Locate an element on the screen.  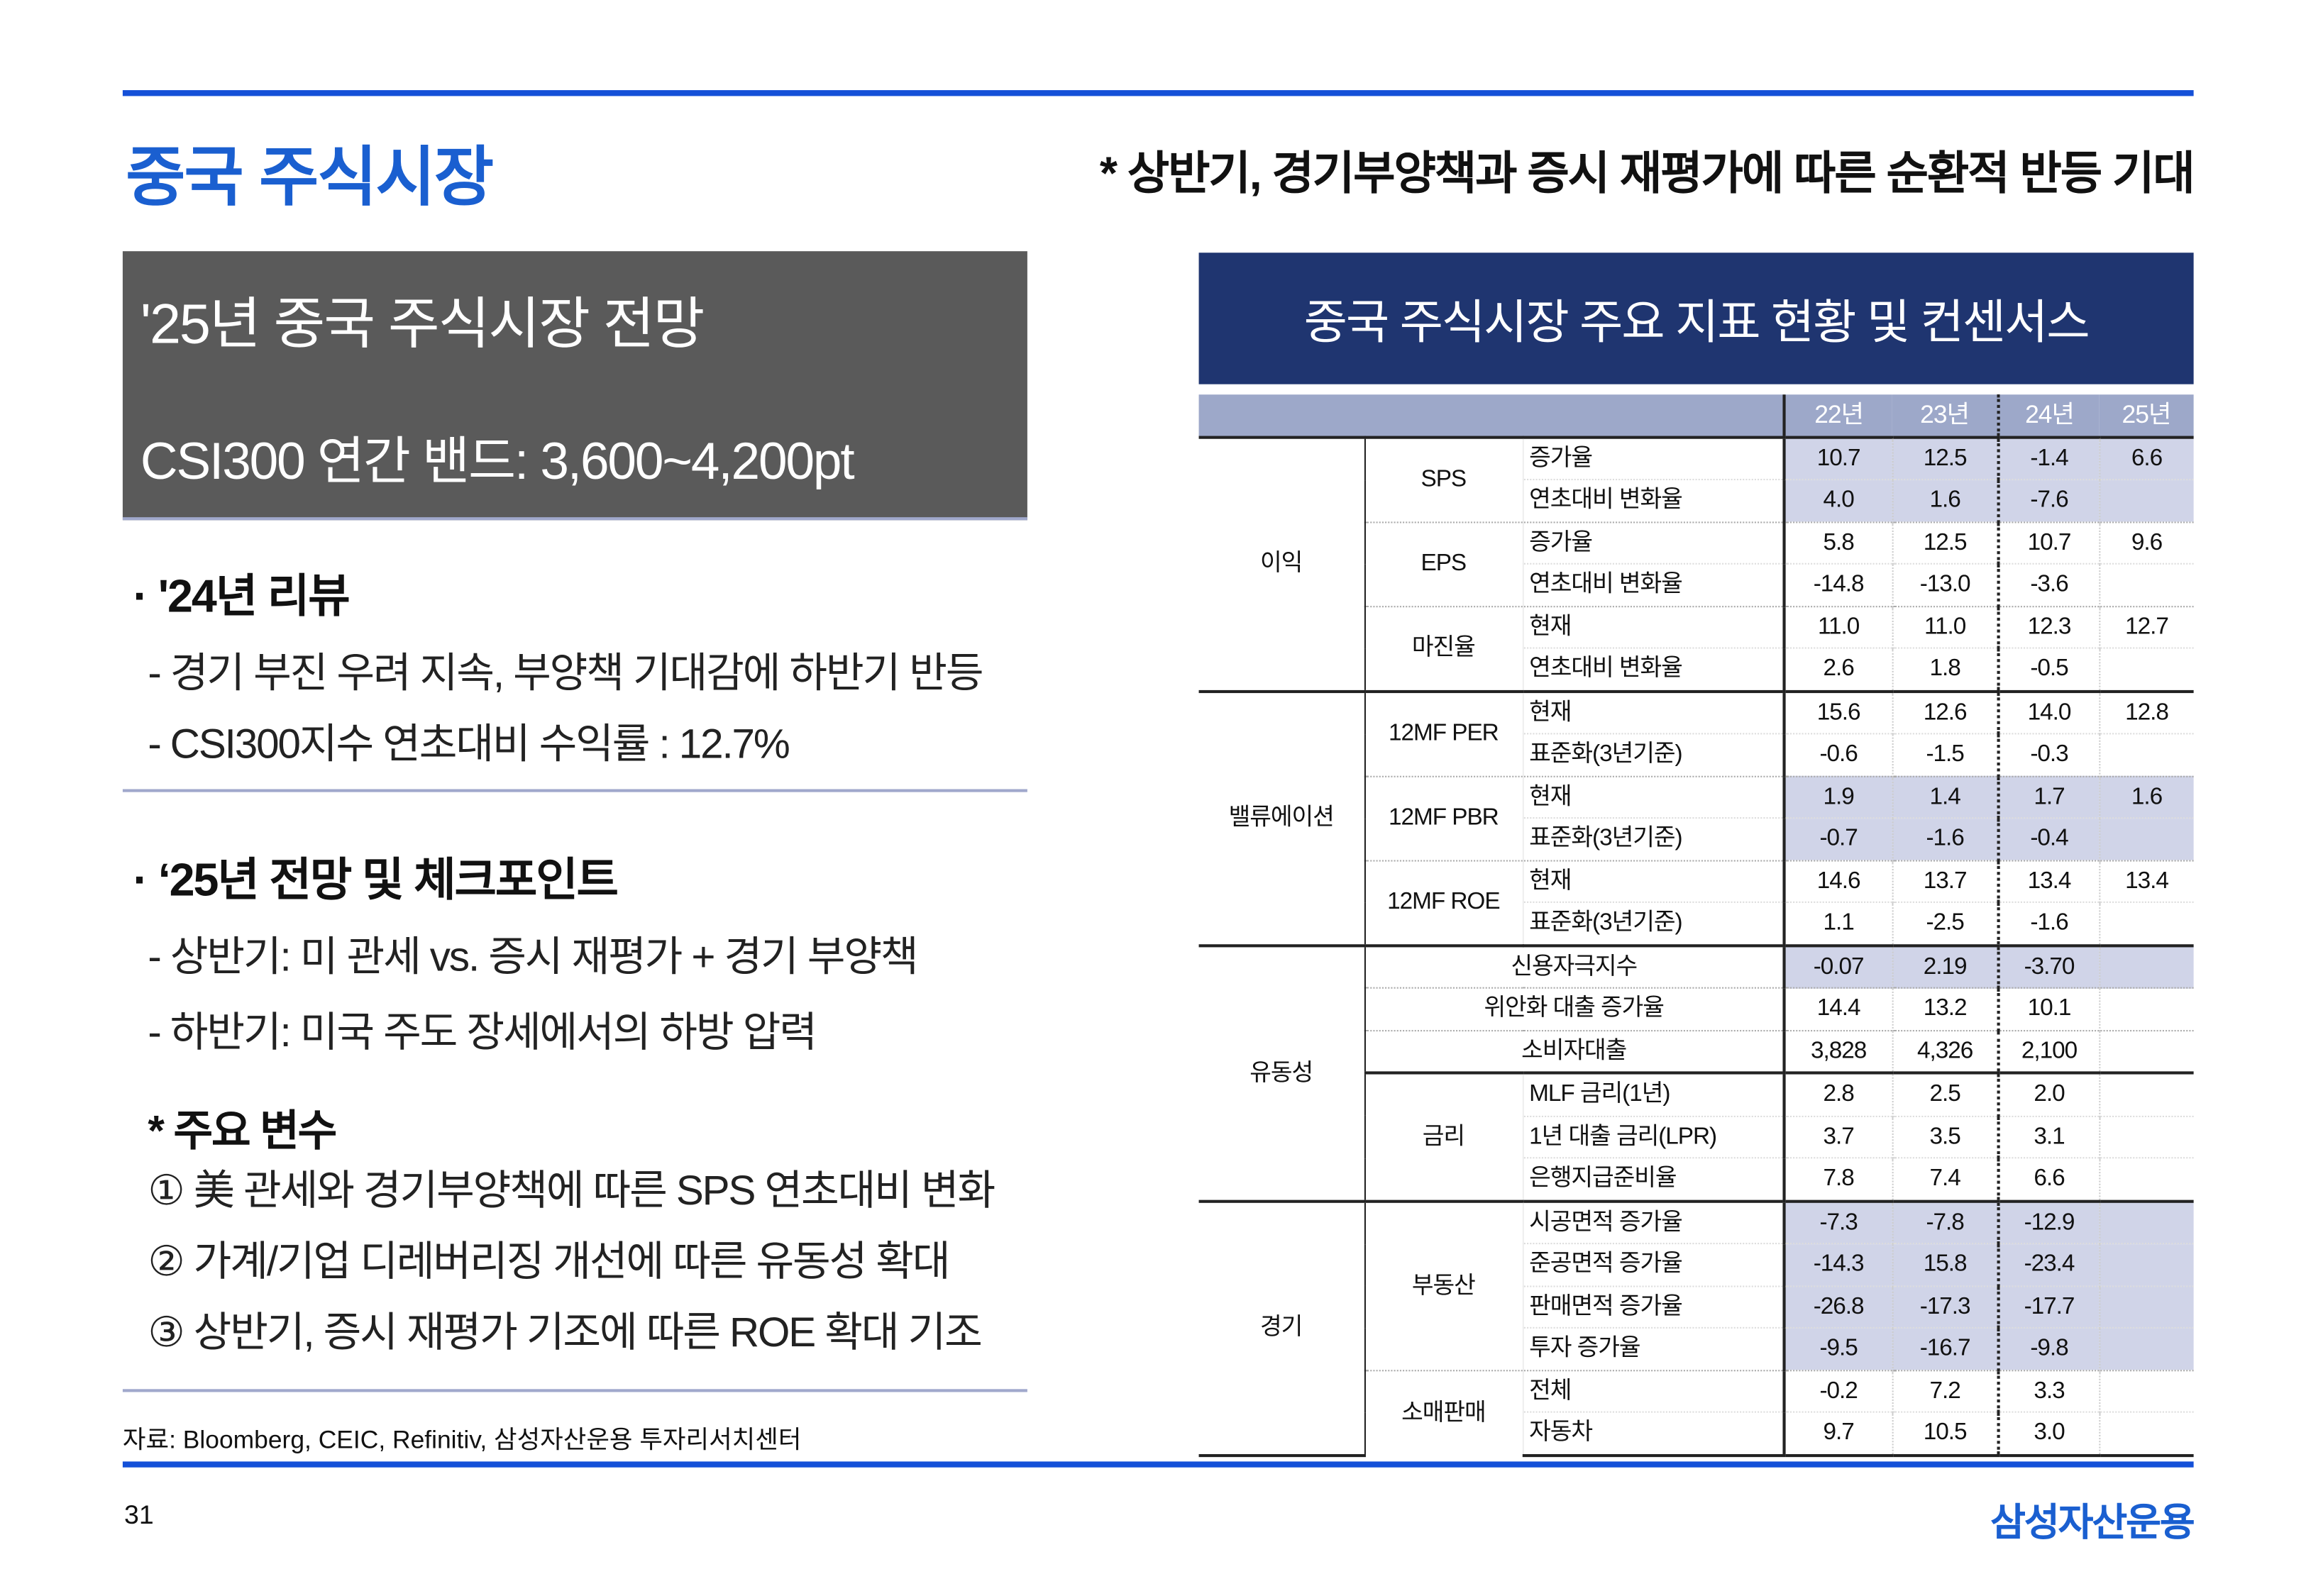
value-cell-23년: 7.4 is located at coordinates (1945, 1179).